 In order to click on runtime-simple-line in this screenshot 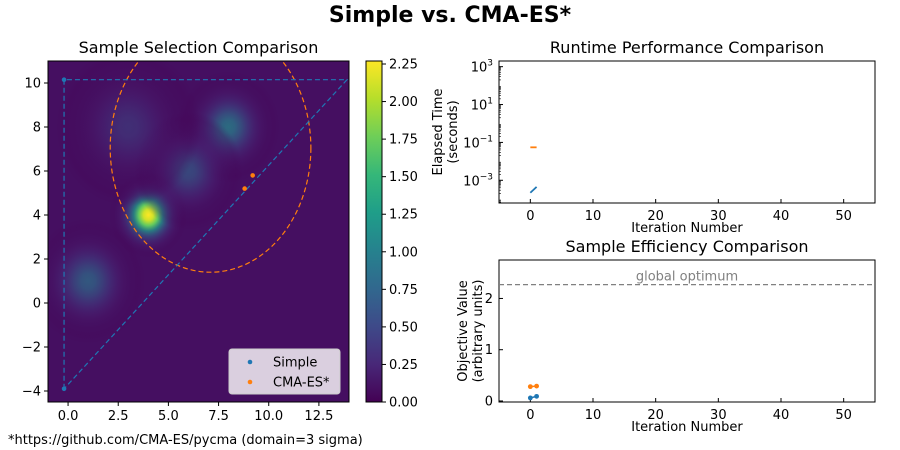, I will do `click(533, 190)`.